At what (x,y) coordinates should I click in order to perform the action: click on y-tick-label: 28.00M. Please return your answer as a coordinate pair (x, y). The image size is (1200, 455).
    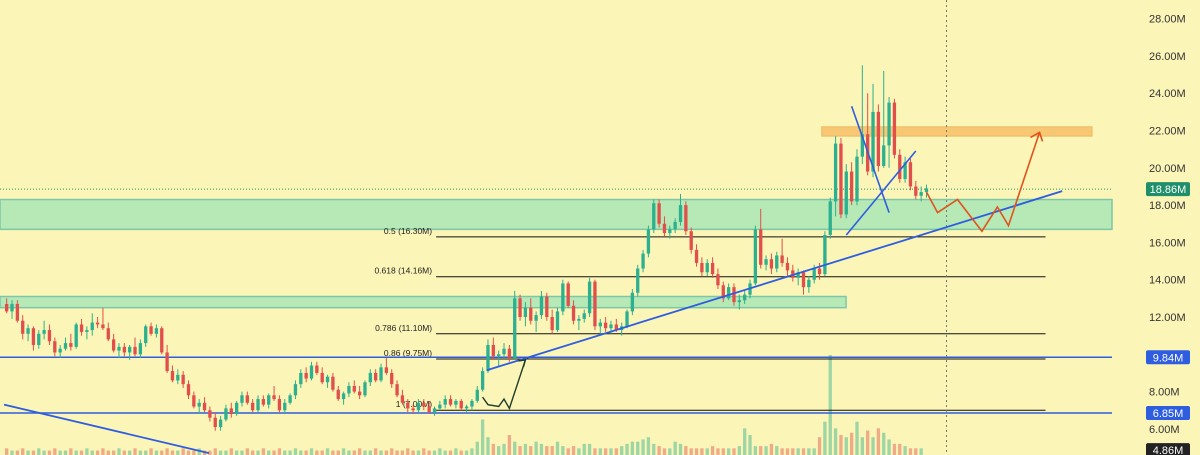
    Looking at the image, I should click on (1167, 20).